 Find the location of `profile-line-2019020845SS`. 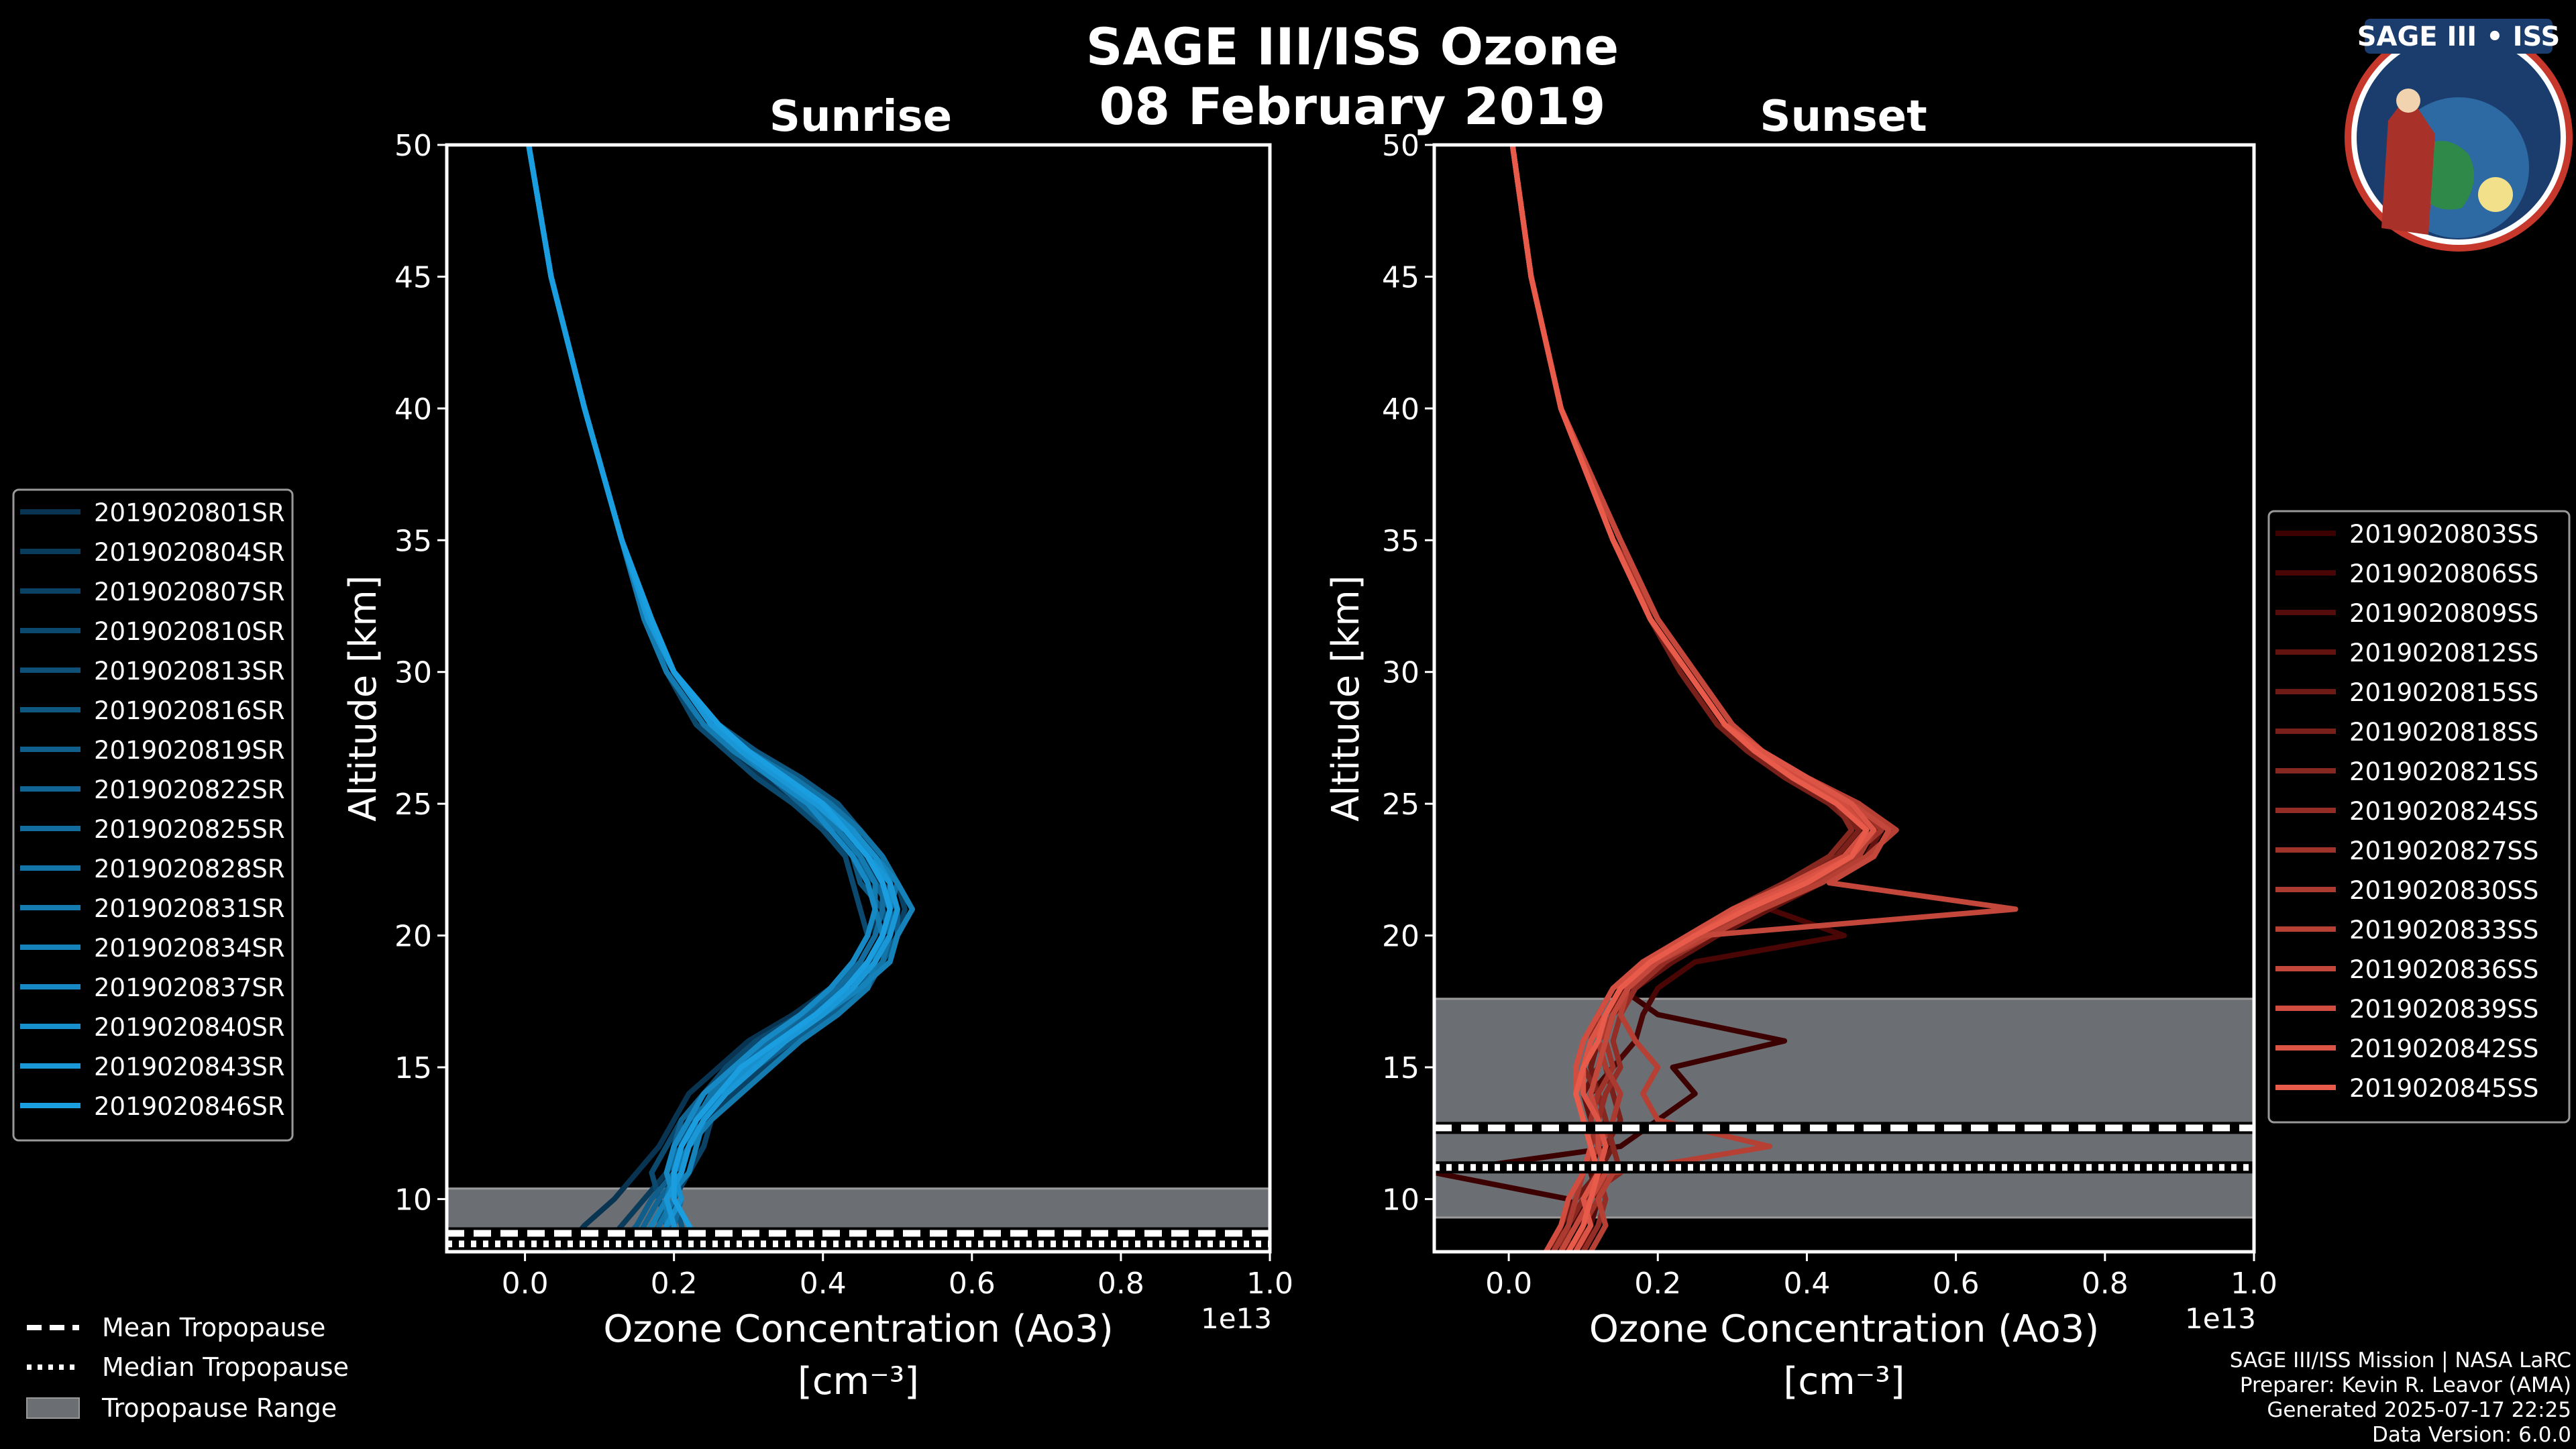

profile-line-2019020845SS is located at coordinates (1689, 698).